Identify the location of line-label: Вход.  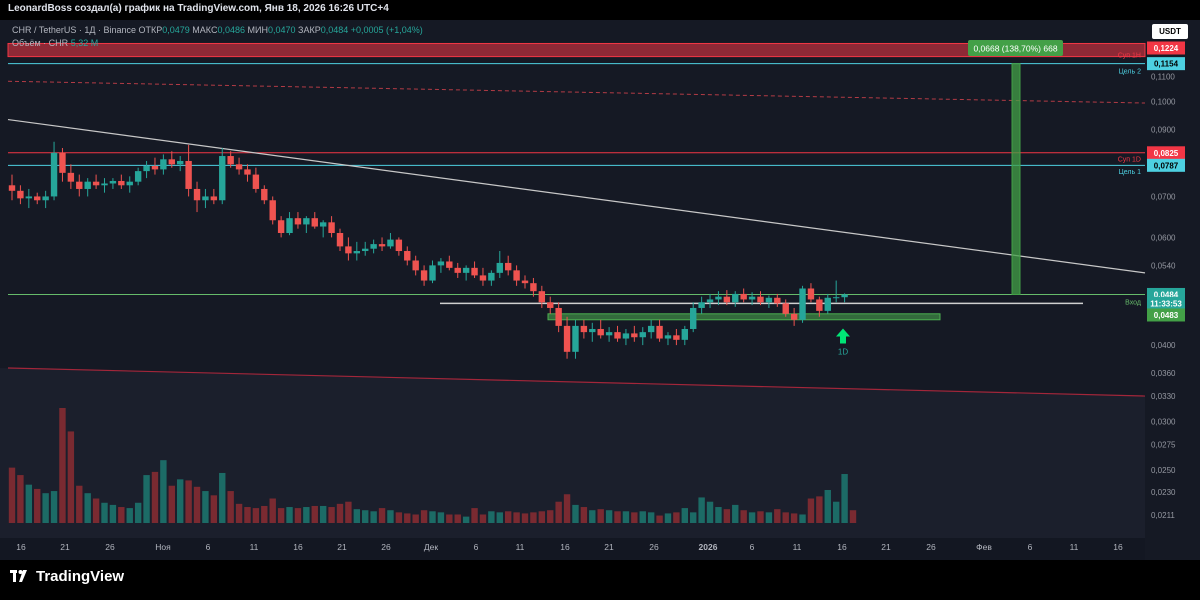
(1133, 303).